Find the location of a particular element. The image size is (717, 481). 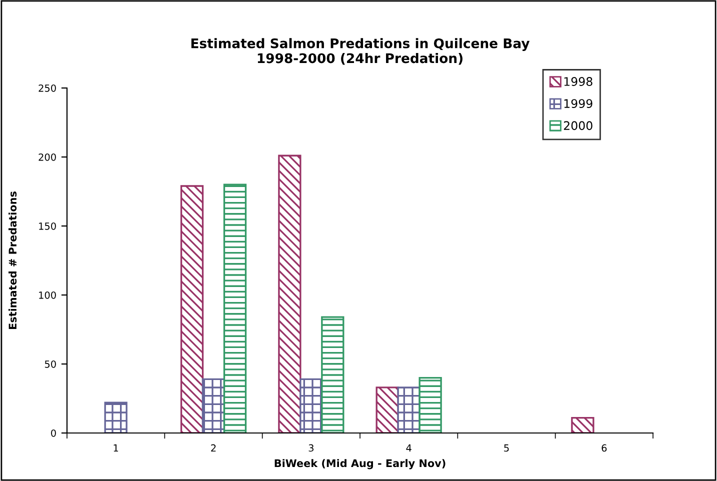

x-tick-label: 6 is located at coordinates (604, 448).